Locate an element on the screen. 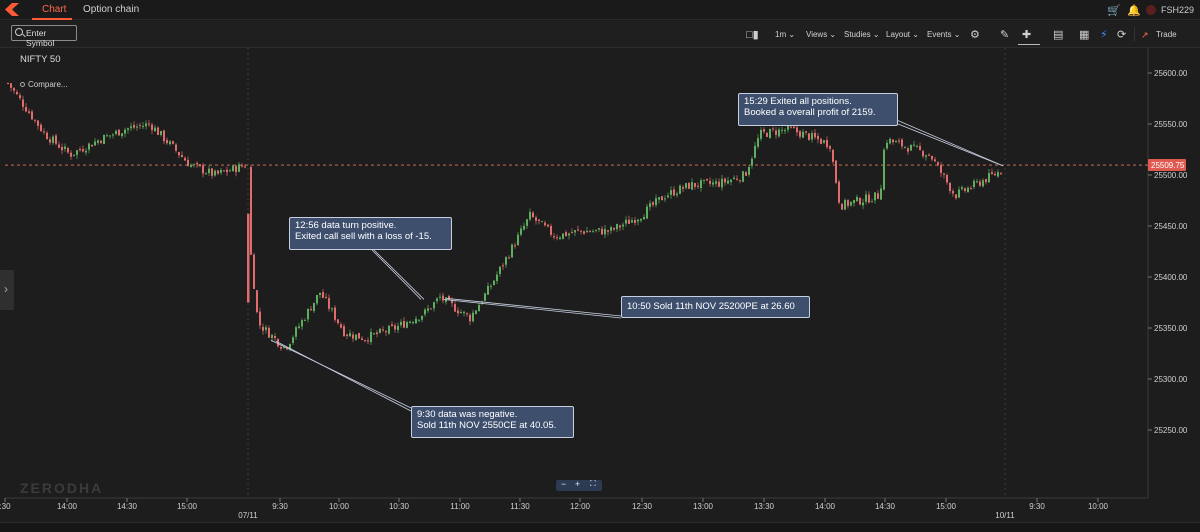  bottom-status-strip is located at coordinates (600, 527).